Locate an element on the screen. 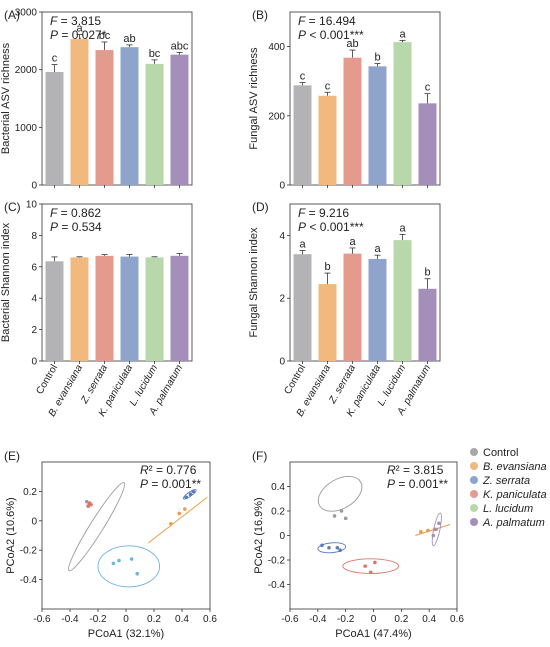 This screenshot has height=647, width=550. legend-label: A. palmatum is located at coordinates (513, 523).